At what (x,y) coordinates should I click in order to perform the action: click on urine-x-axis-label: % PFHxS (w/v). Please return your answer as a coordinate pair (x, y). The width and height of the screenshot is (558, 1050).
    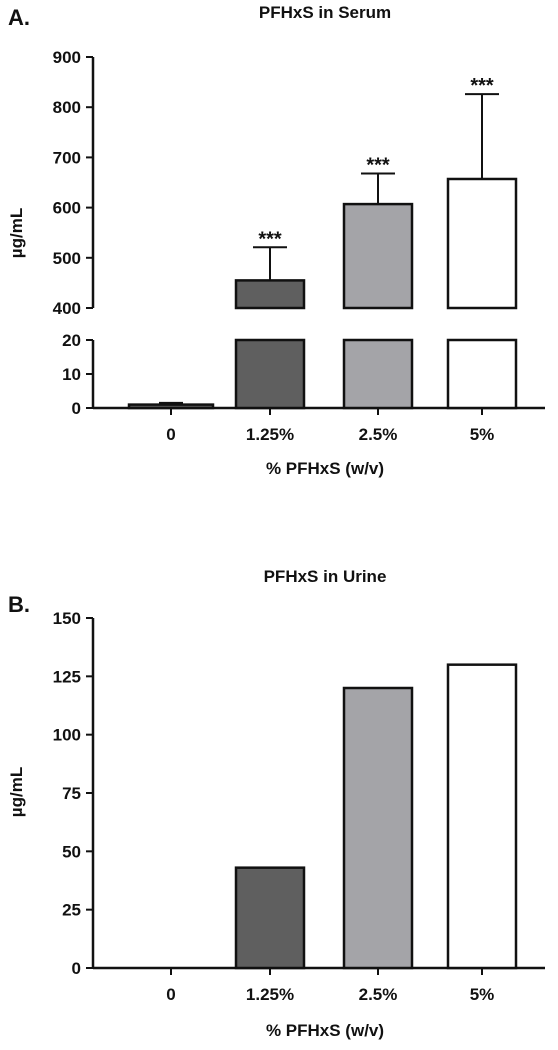
    Looking at the image, I should click on (325, 1030).